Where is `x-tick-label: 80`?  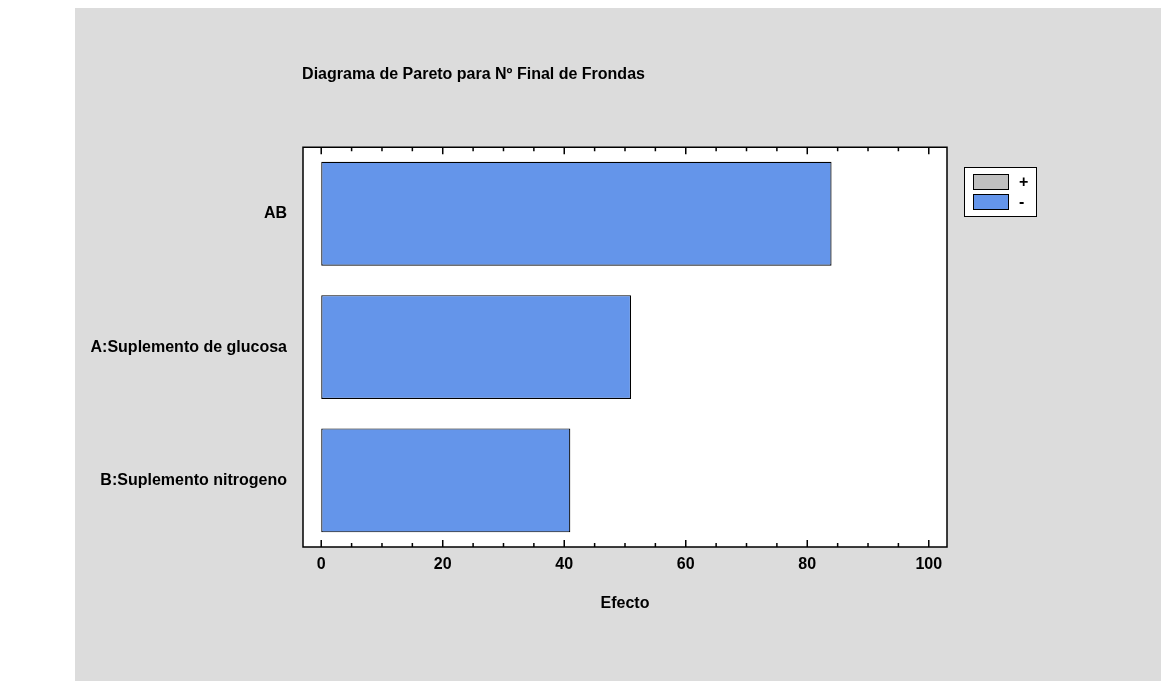 x-tick-label: 80 is located at coordinates (807, 564).